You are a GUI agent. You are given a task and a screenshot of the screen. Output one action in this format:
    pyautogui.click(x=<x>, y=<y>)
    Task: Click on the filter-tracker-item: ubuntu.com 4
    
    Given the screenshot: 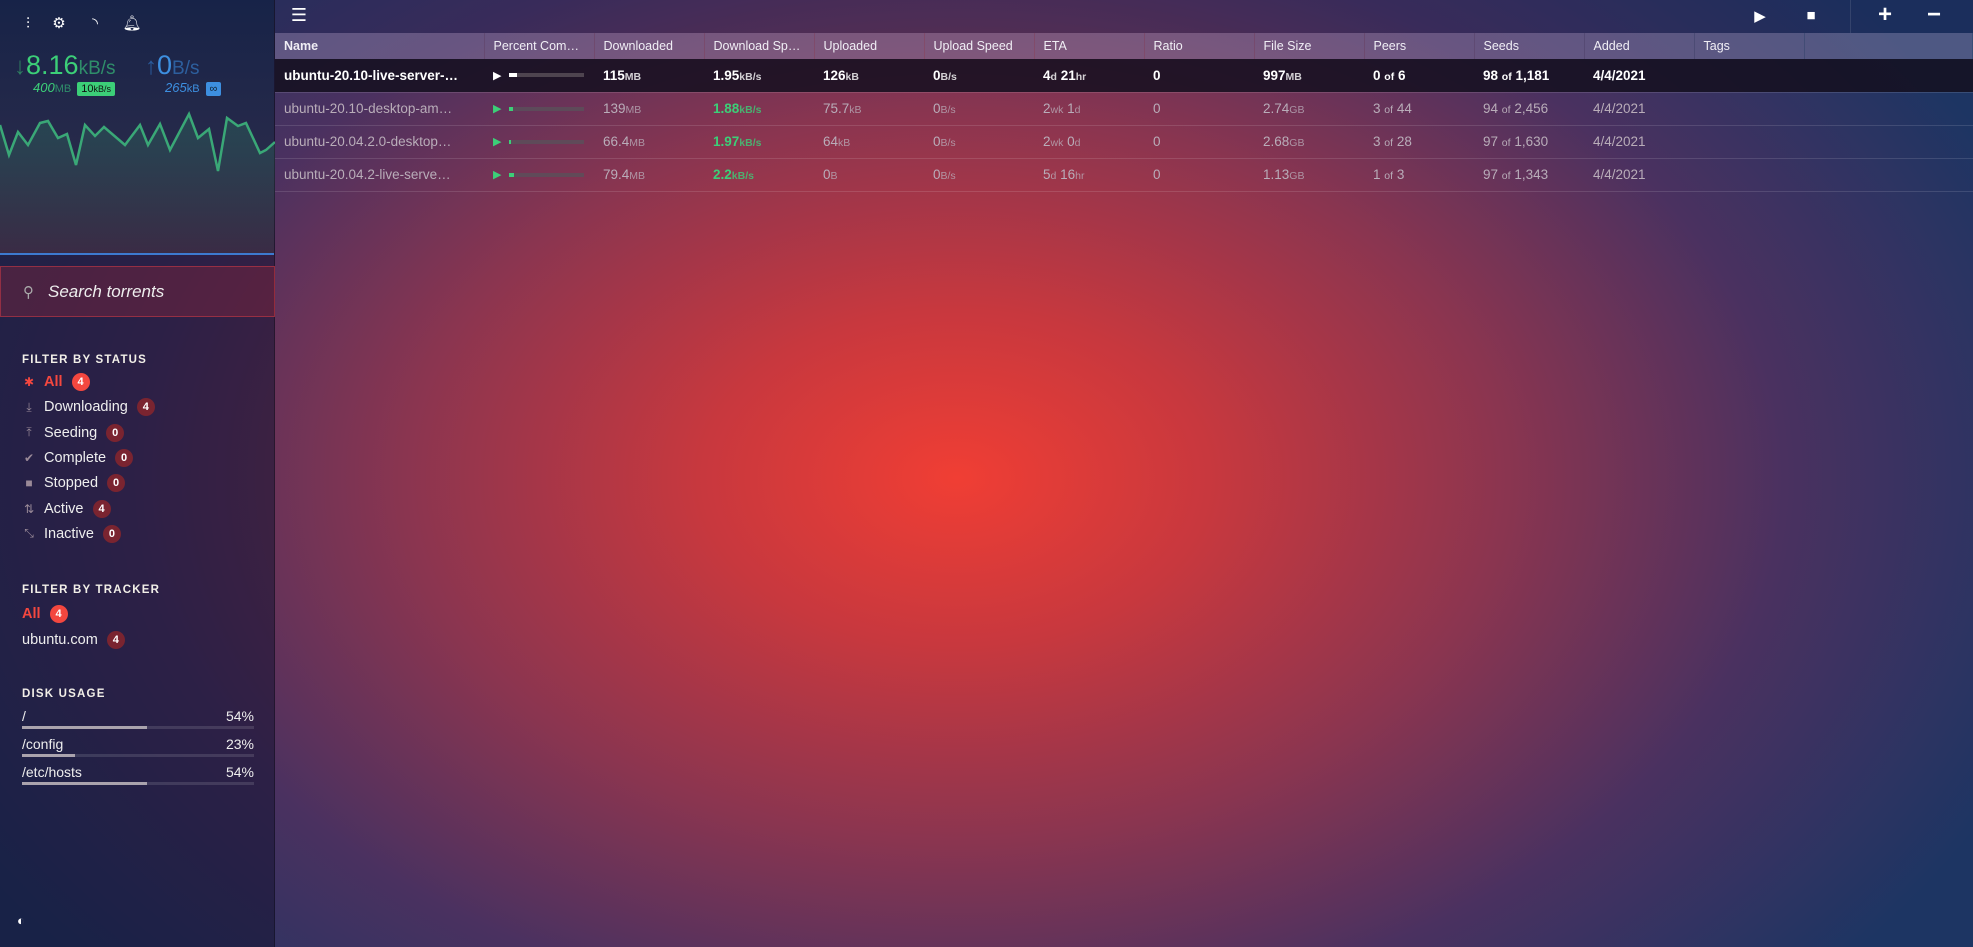 What is the action you would take?
    pyautogui.click(x=73, y=640)
    